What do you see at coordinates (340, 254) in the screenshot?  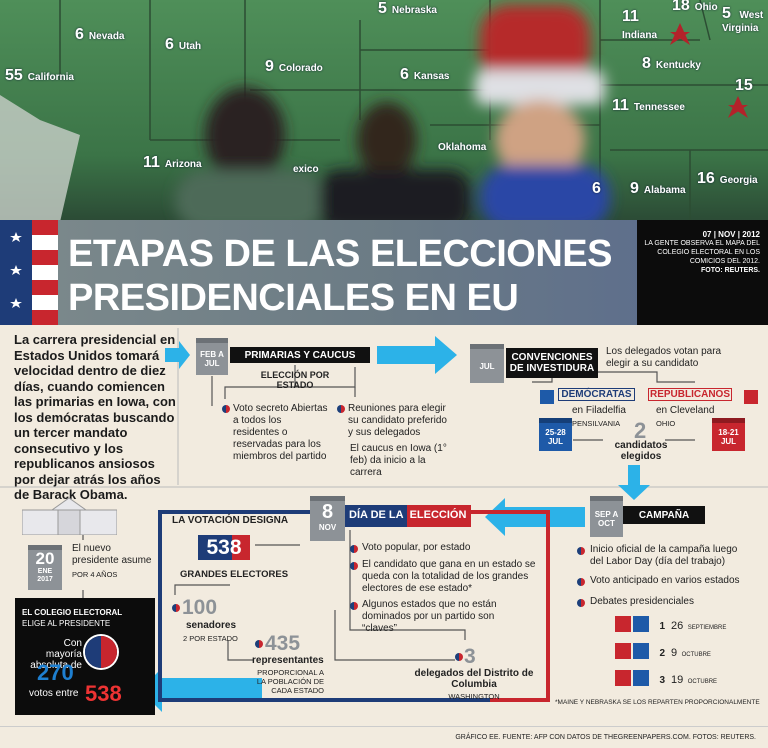 I see `title-line: ETAPAS DE LAS ELECCIONES` at bounding box center [340, 254].